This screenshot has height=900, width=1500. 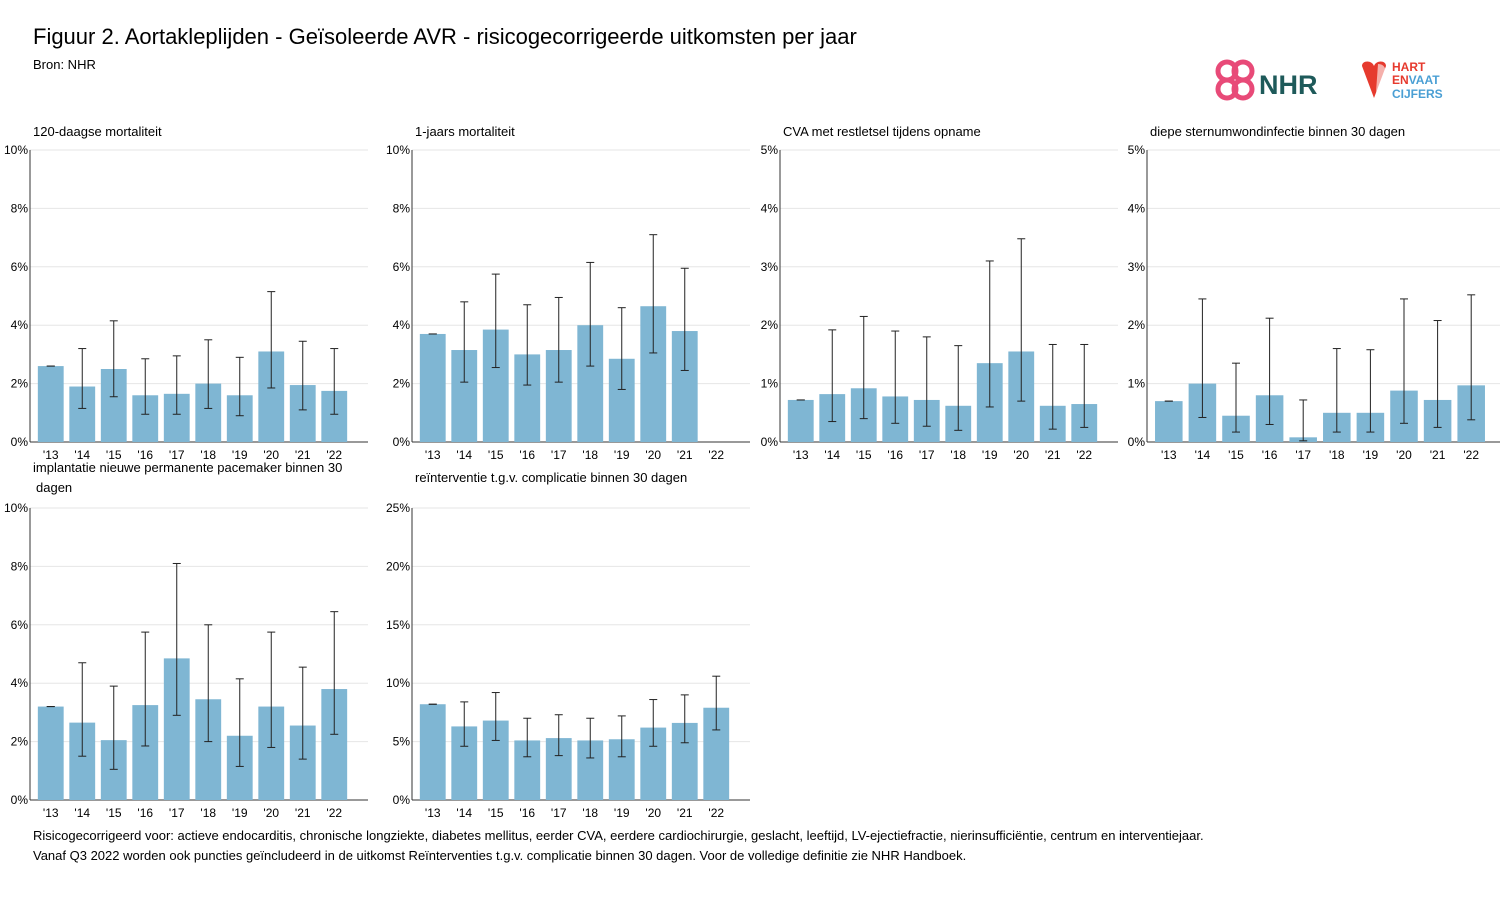 What do you see at coordinates (1409, 67) in the screenshot?
I see `hartvaat-line1: HART` at bounding box center [1409, 67].